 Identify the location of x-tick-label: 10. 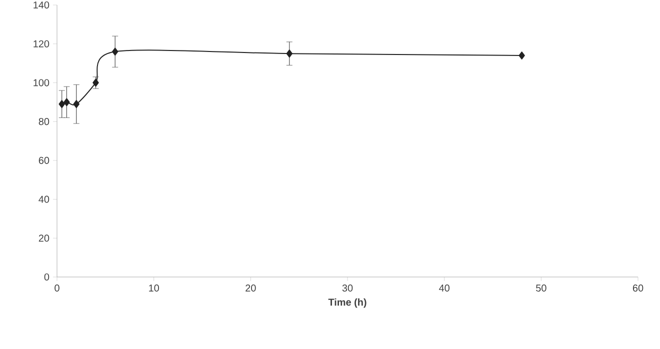
(154, 288).